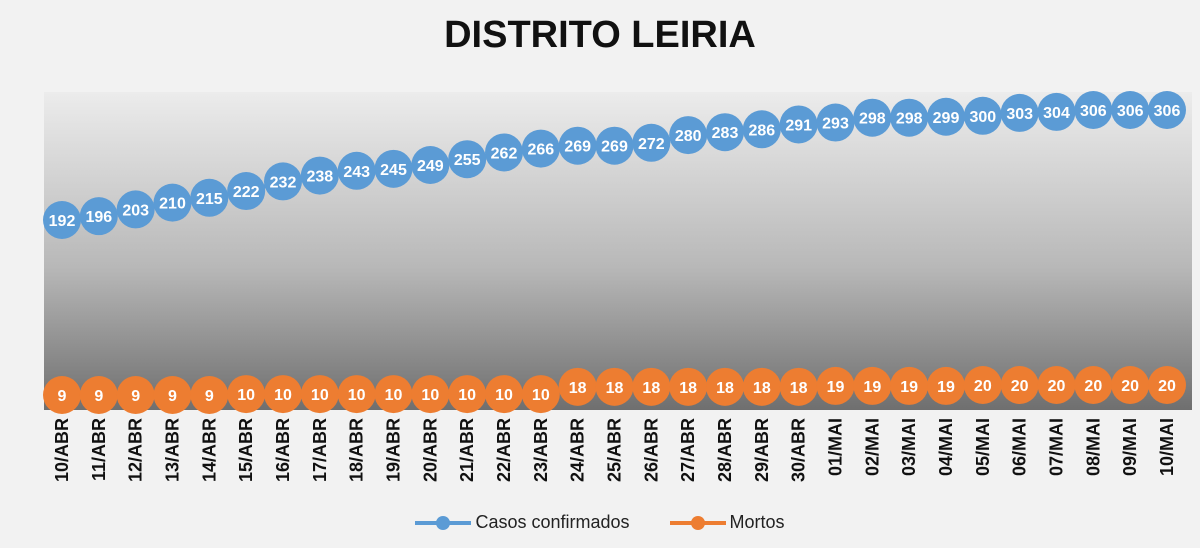  I want to click on x-tick-label: 21/ABR, so click(467, 450).